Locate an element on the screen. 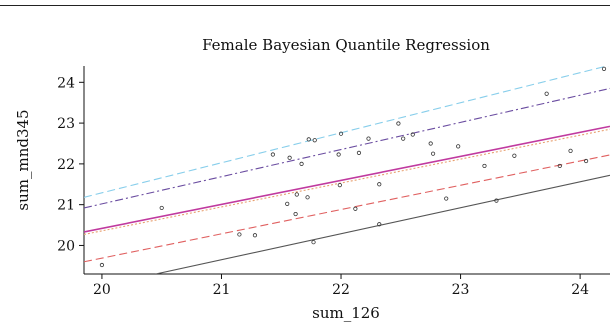 Image resolution: width=610 pixels, height=323 pixels. y-tick-label: 22 is located at coordinates (66, 165).